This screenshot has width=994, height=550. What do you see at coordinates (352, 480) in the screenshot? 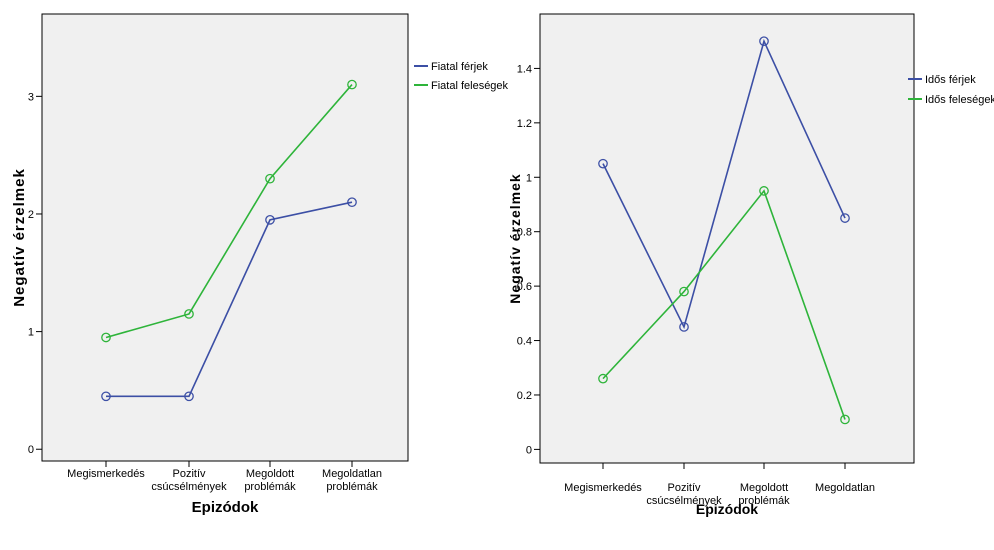
I see `x-category-label: Megoldatlan problémák` at bounding box center [352, 480].